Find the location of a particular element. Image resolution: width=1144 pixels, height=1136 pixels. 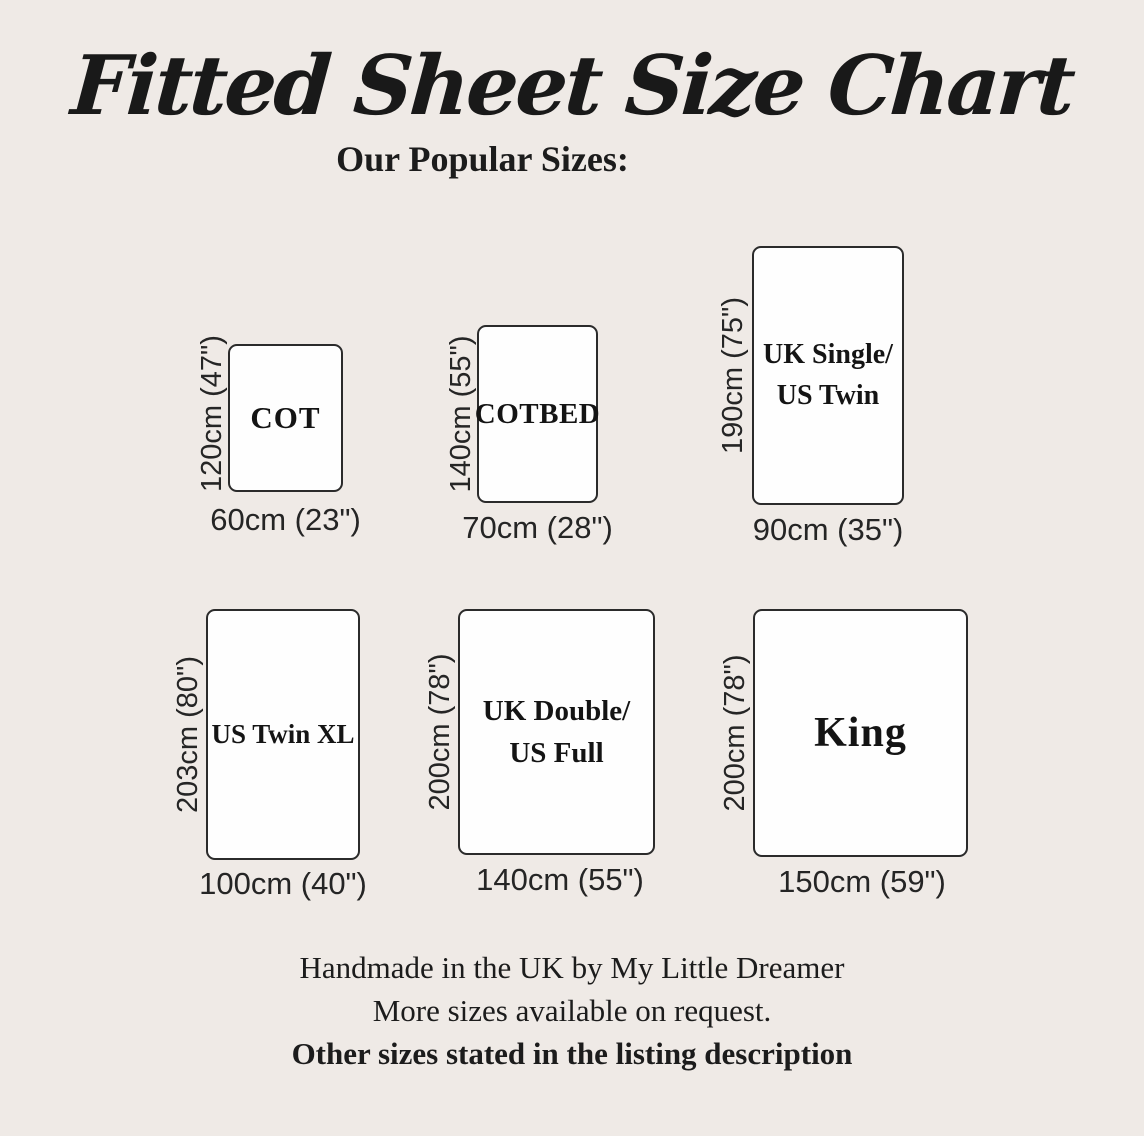

cotbed-sheet-rectangle: COTBED is located at coordinates (537, 414).